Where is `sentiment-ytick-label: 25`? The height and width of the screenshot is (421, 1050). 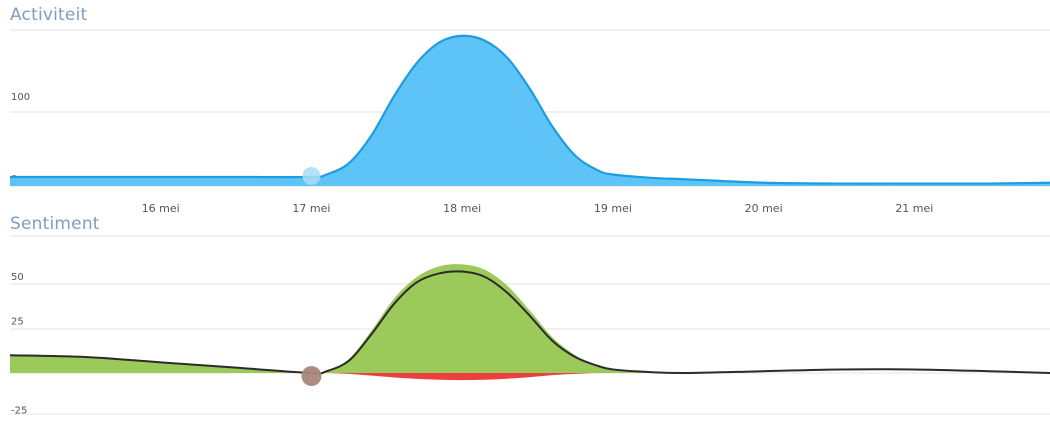
sentiment-ytick-label: 25 is located at coordinates (17, 322).